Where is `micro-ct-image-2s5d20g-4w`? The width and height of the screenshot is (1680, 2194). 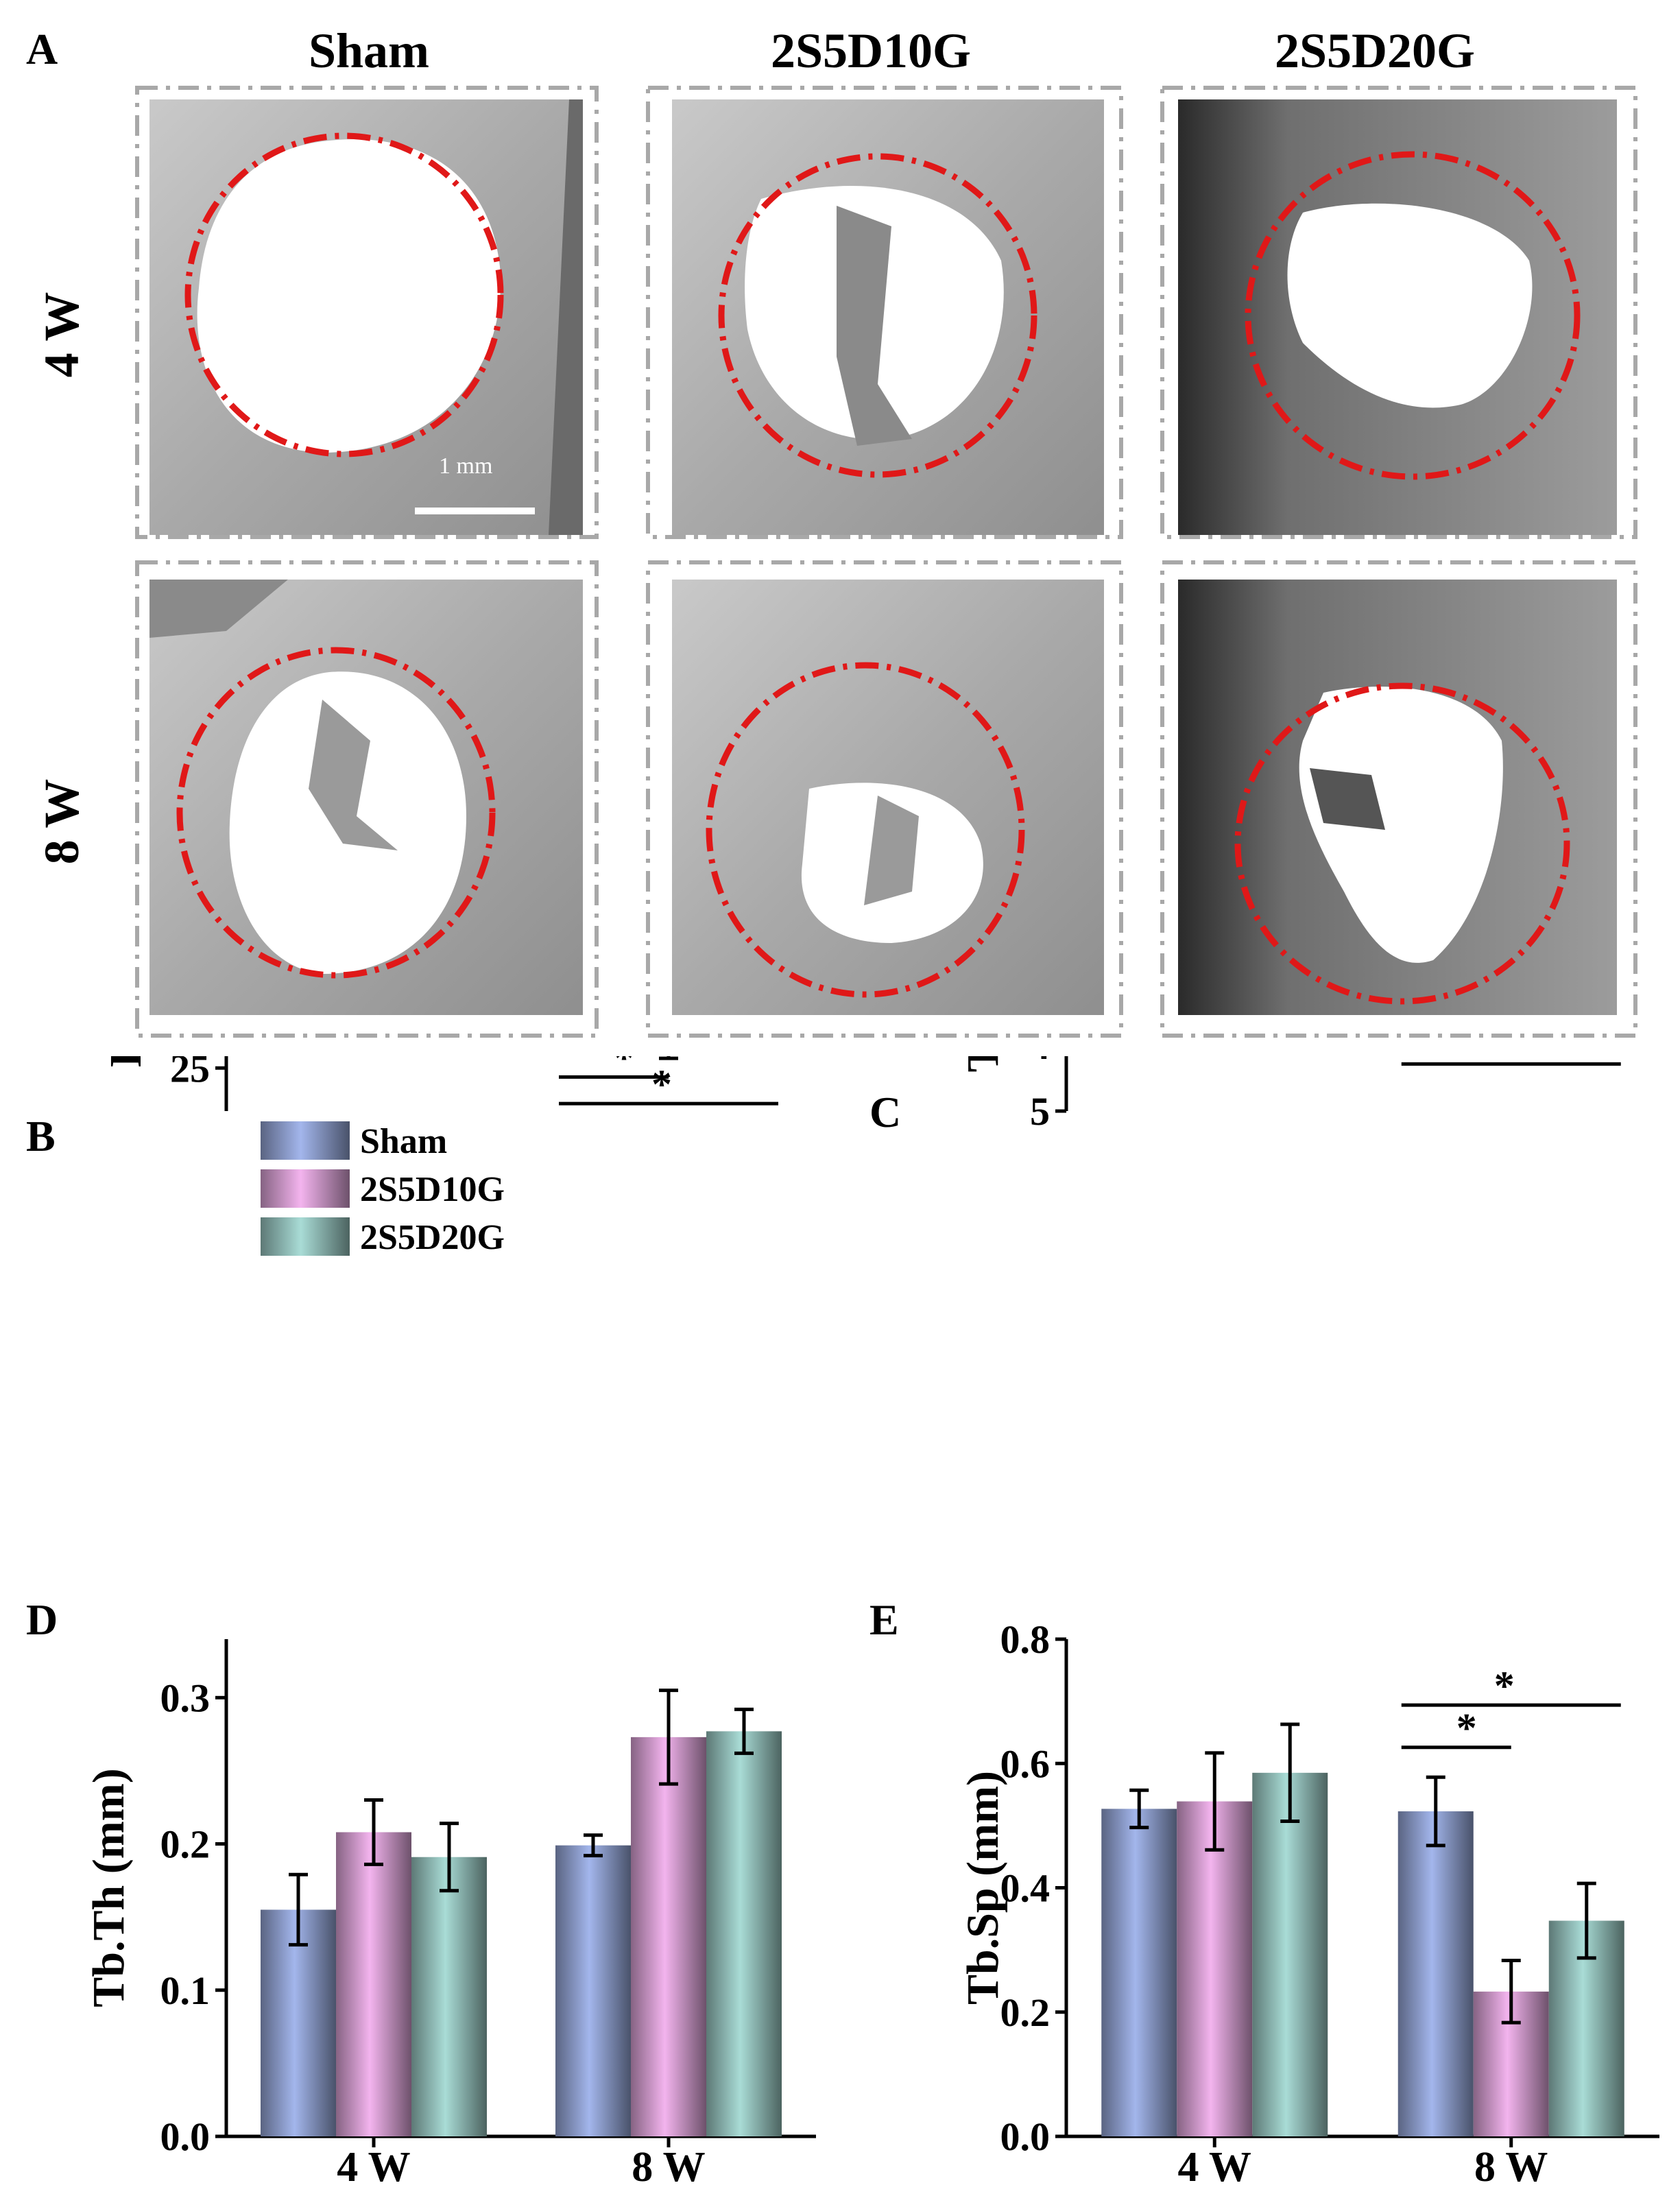
micro-ct-image-2s5d20g-4w is located at coordinates (1398, 312).